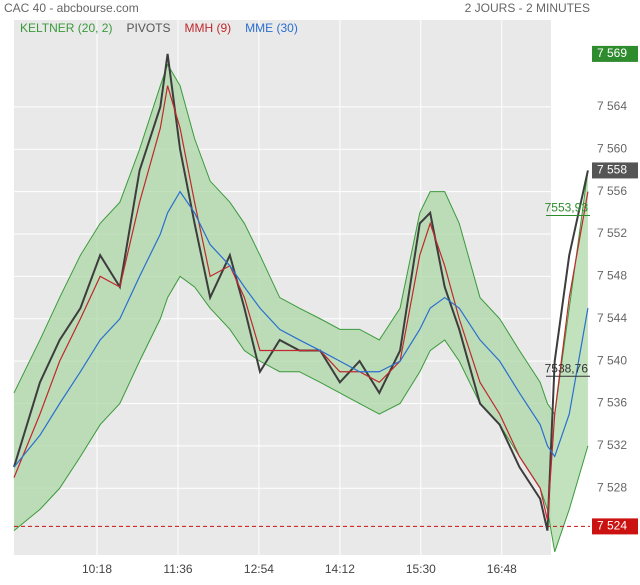 The image size is (640, 585). What do you see at coordinates (340, 569) in the screenshot?
I see `x-tick-label: 14:12` at bounding box center [340, 569].